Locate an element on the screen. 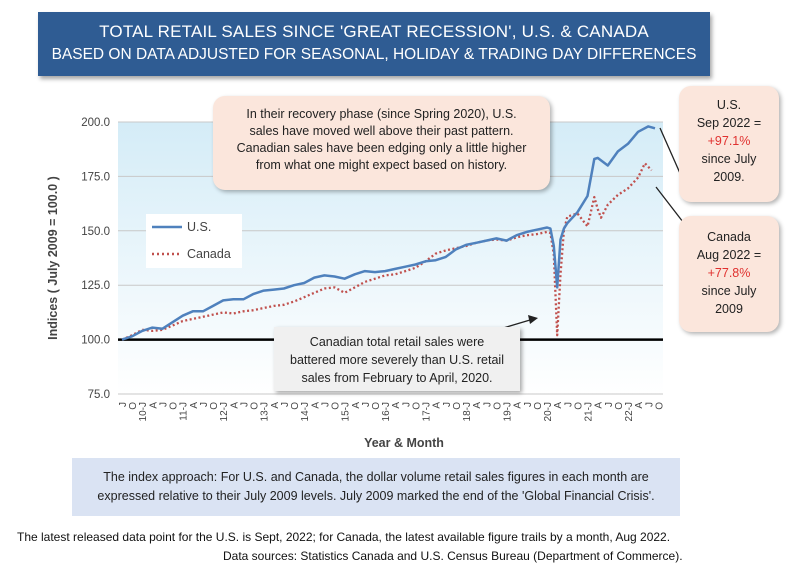 The width and height of the screenshot is (800, 576). canada-callout-year: 2009 is located at coordinates (729, 309).